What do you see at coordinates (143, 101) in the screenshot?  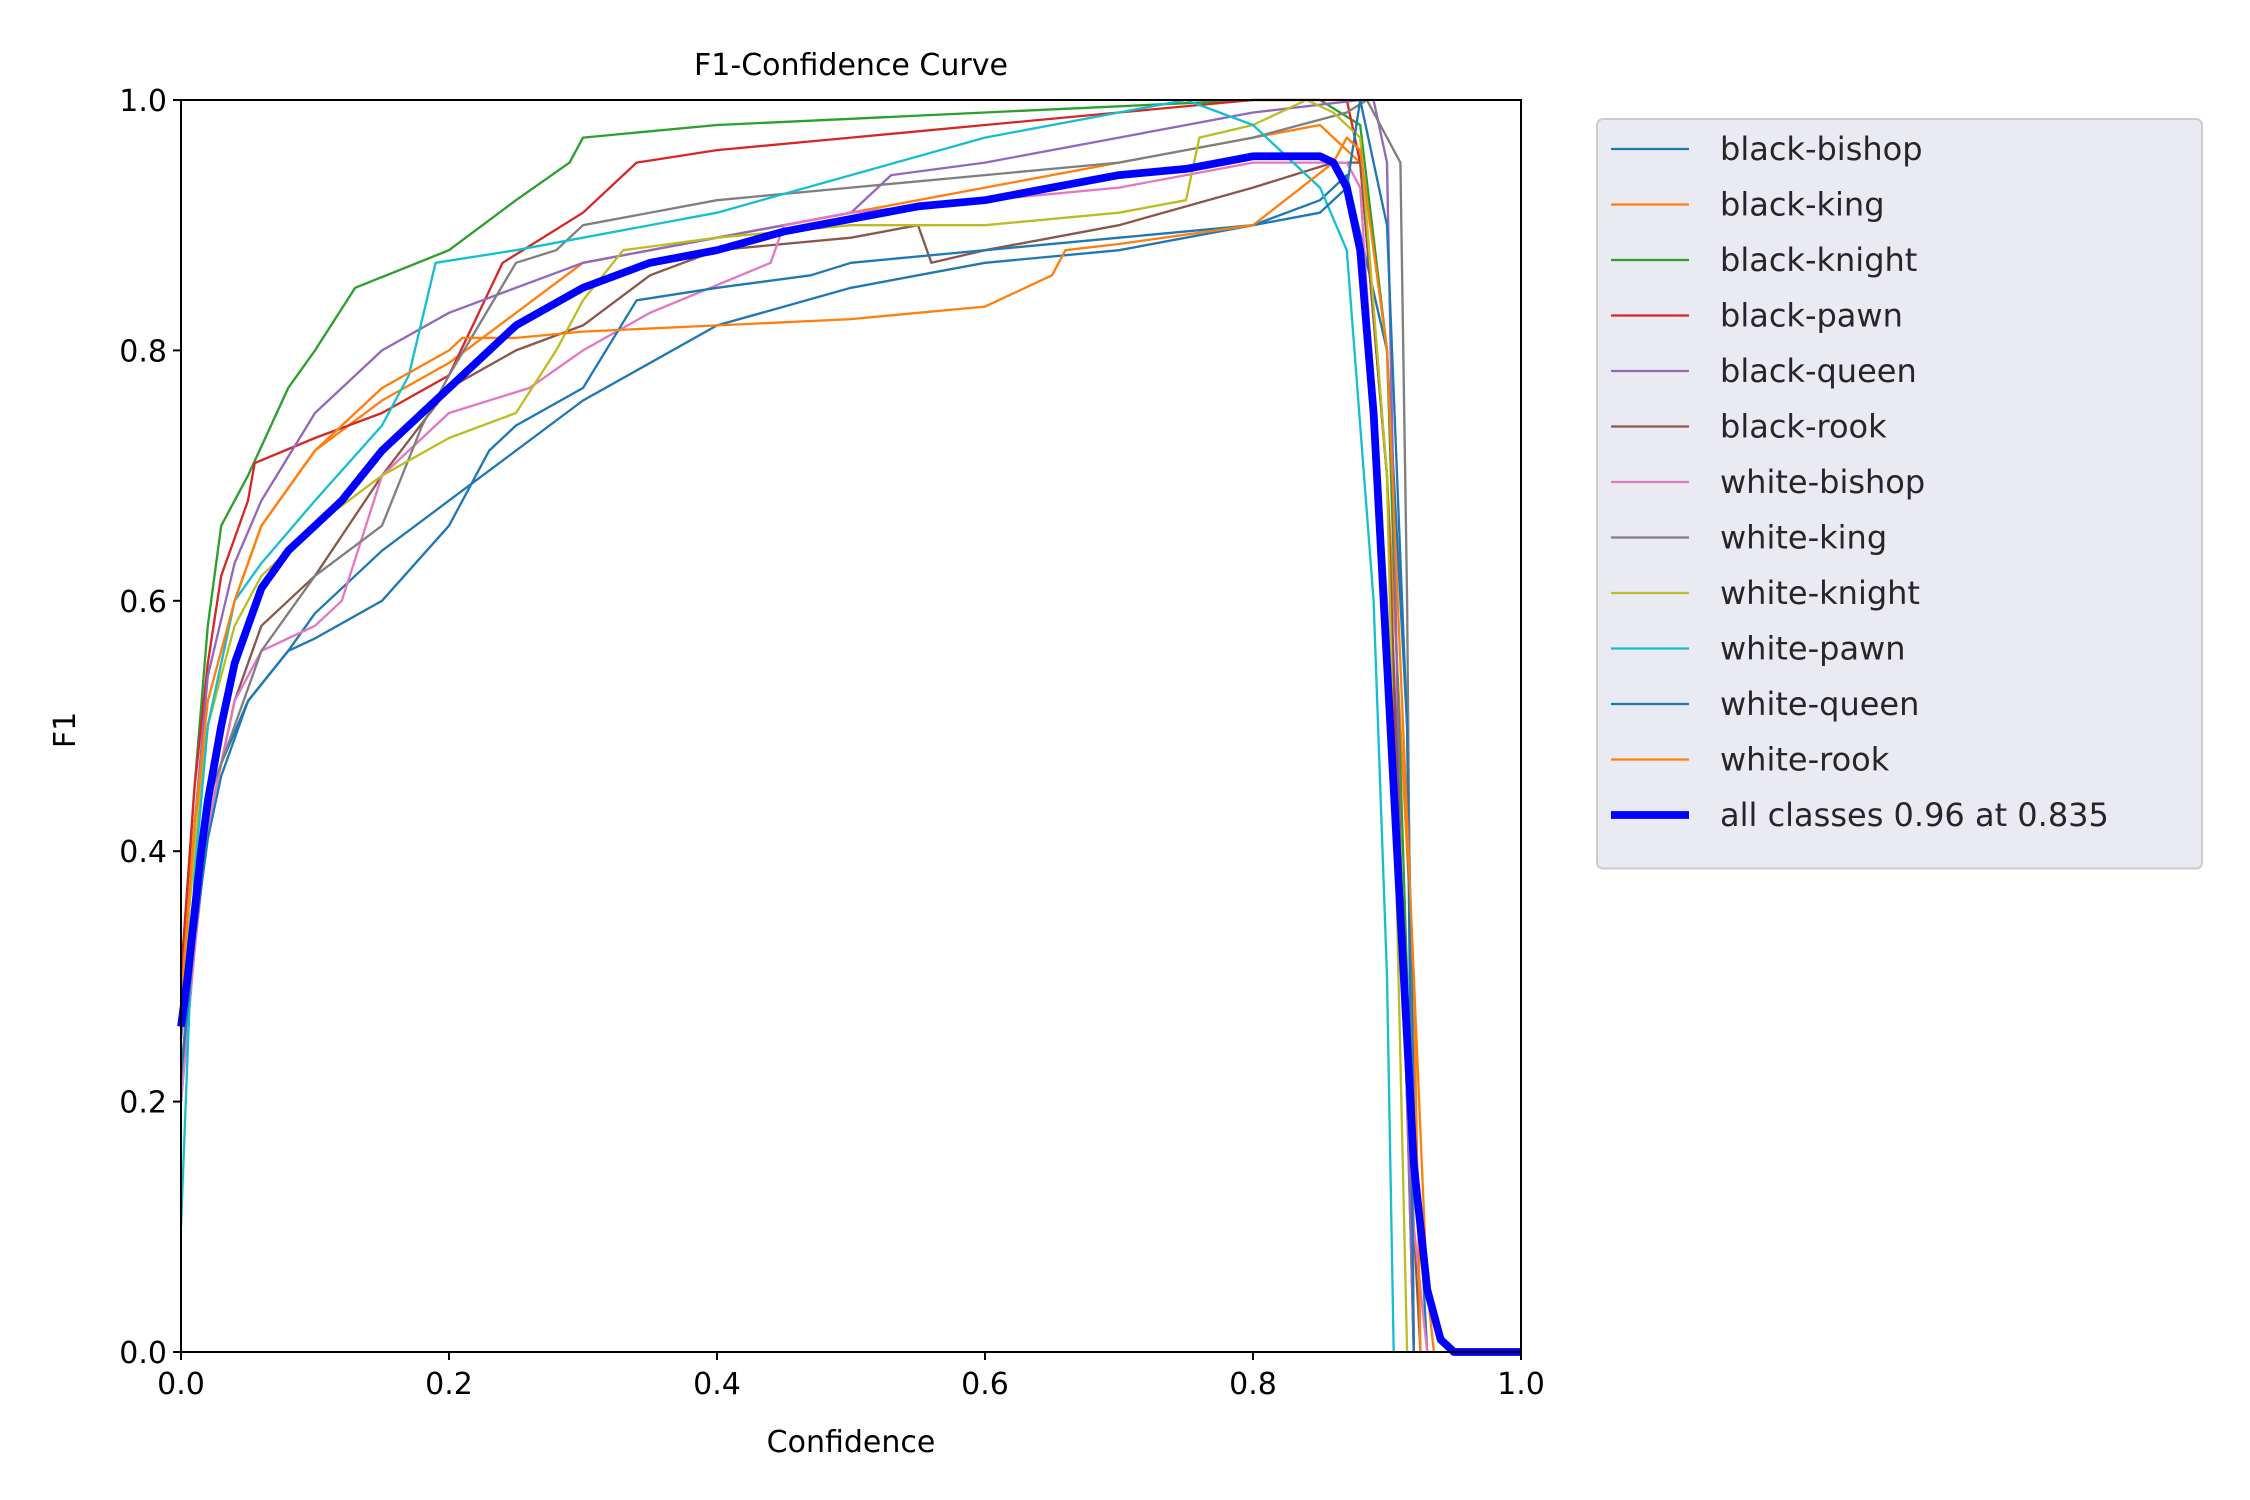 I see `y-tick-label: 1.0` at bounding box center [143, 101].